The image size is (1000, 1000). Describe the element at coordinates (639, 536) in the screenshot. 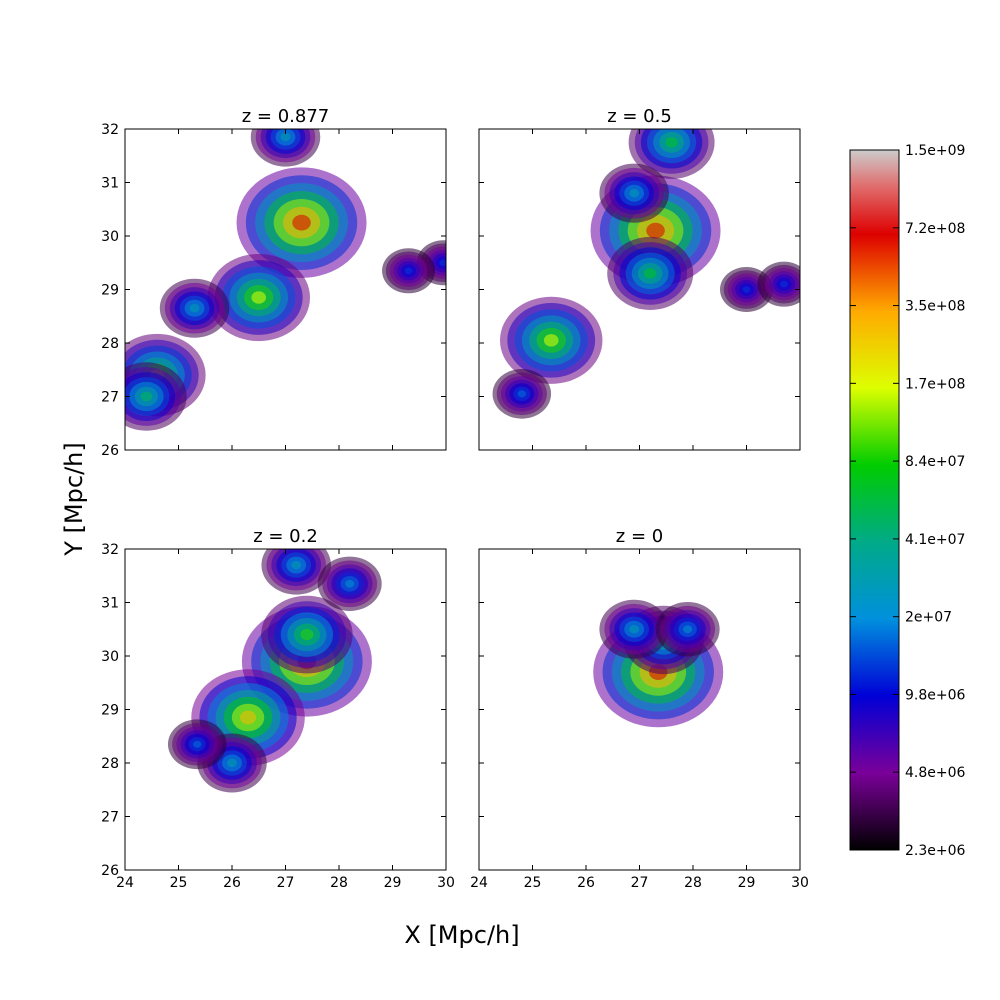

I see `panel-title: z = 0` at that location.